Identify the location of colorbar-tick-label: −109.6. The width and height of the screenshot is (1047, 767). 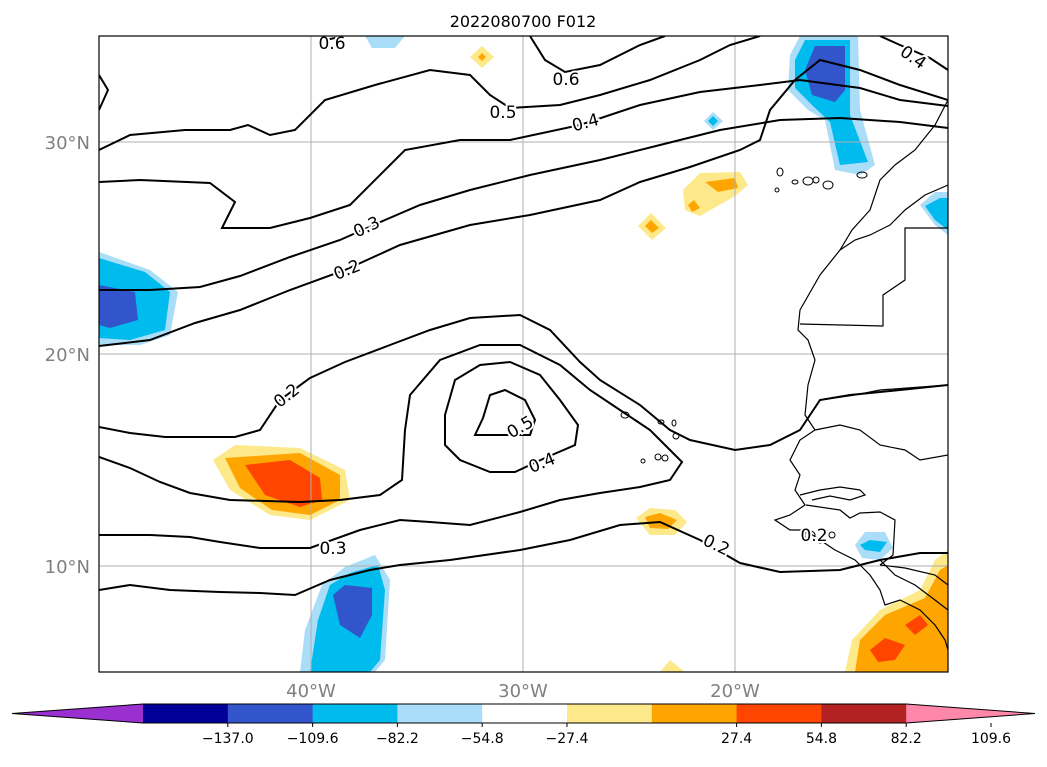
(313, 739).